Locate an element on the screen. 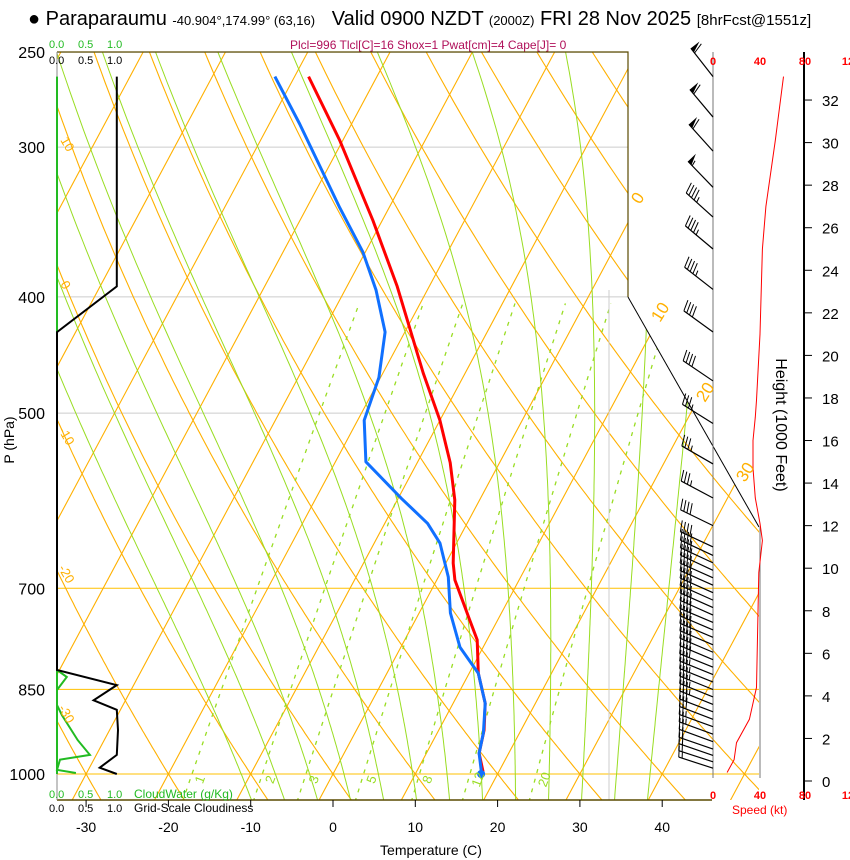 The height and width of the screenshot is (860, 850). cloudiness-title: Grid-Scale Cloudiness is located at coordinates (193, 808).